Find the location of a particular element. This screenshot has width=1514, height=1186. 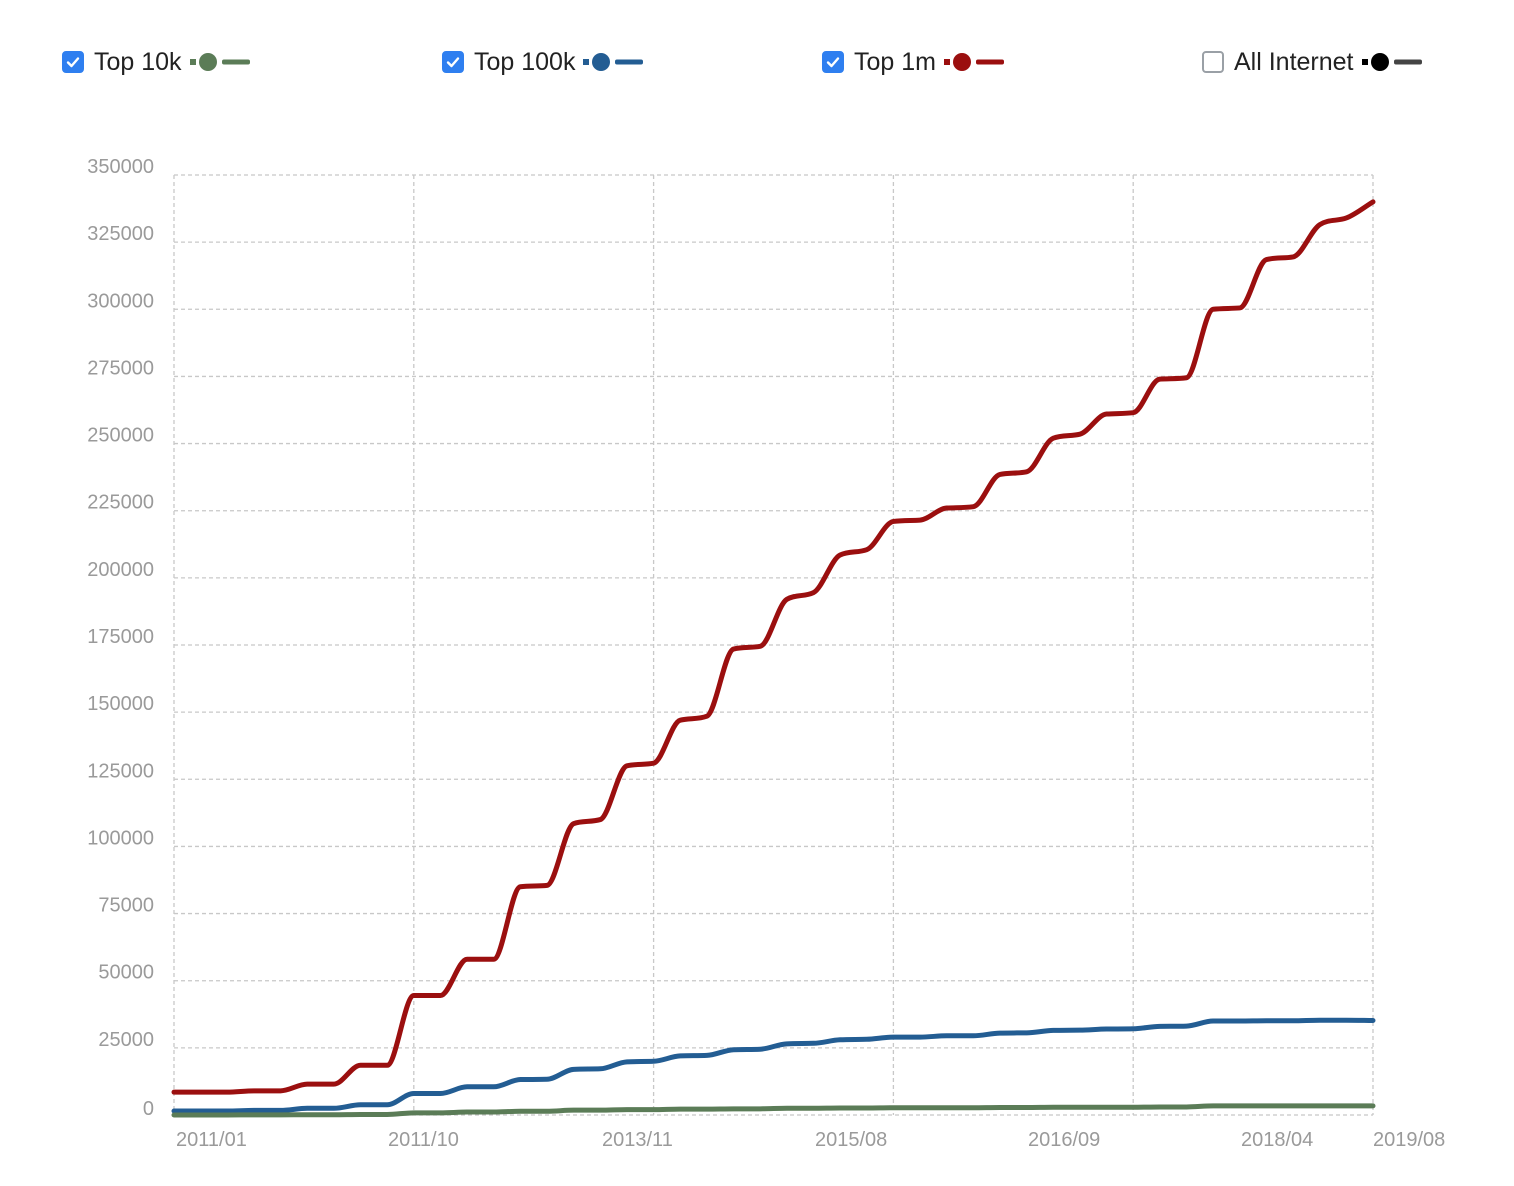

y-tick-label: 350000 is located at coordinates (120, 167).